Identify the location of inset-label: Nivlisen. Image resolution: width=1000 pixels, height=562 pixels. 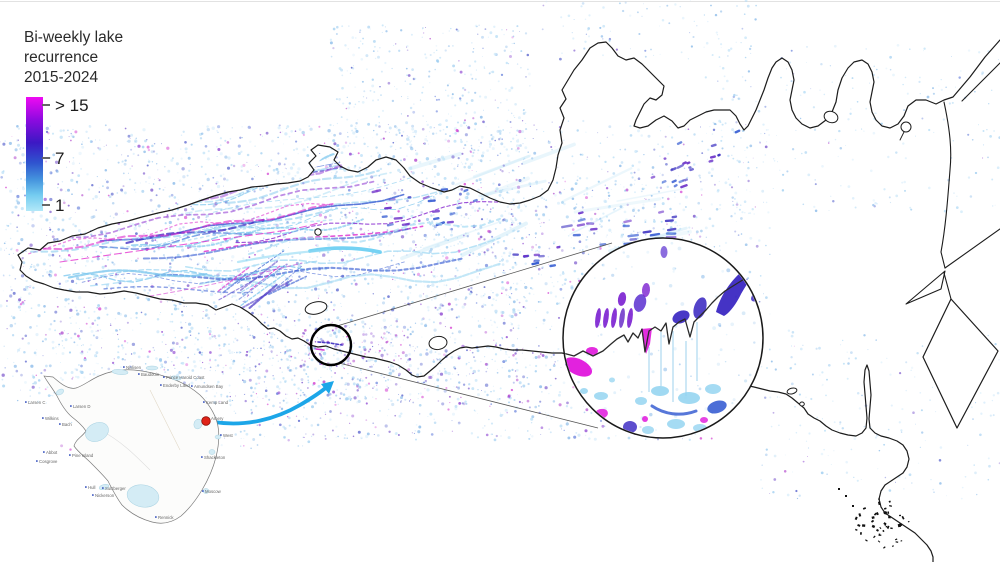
(134, 367).